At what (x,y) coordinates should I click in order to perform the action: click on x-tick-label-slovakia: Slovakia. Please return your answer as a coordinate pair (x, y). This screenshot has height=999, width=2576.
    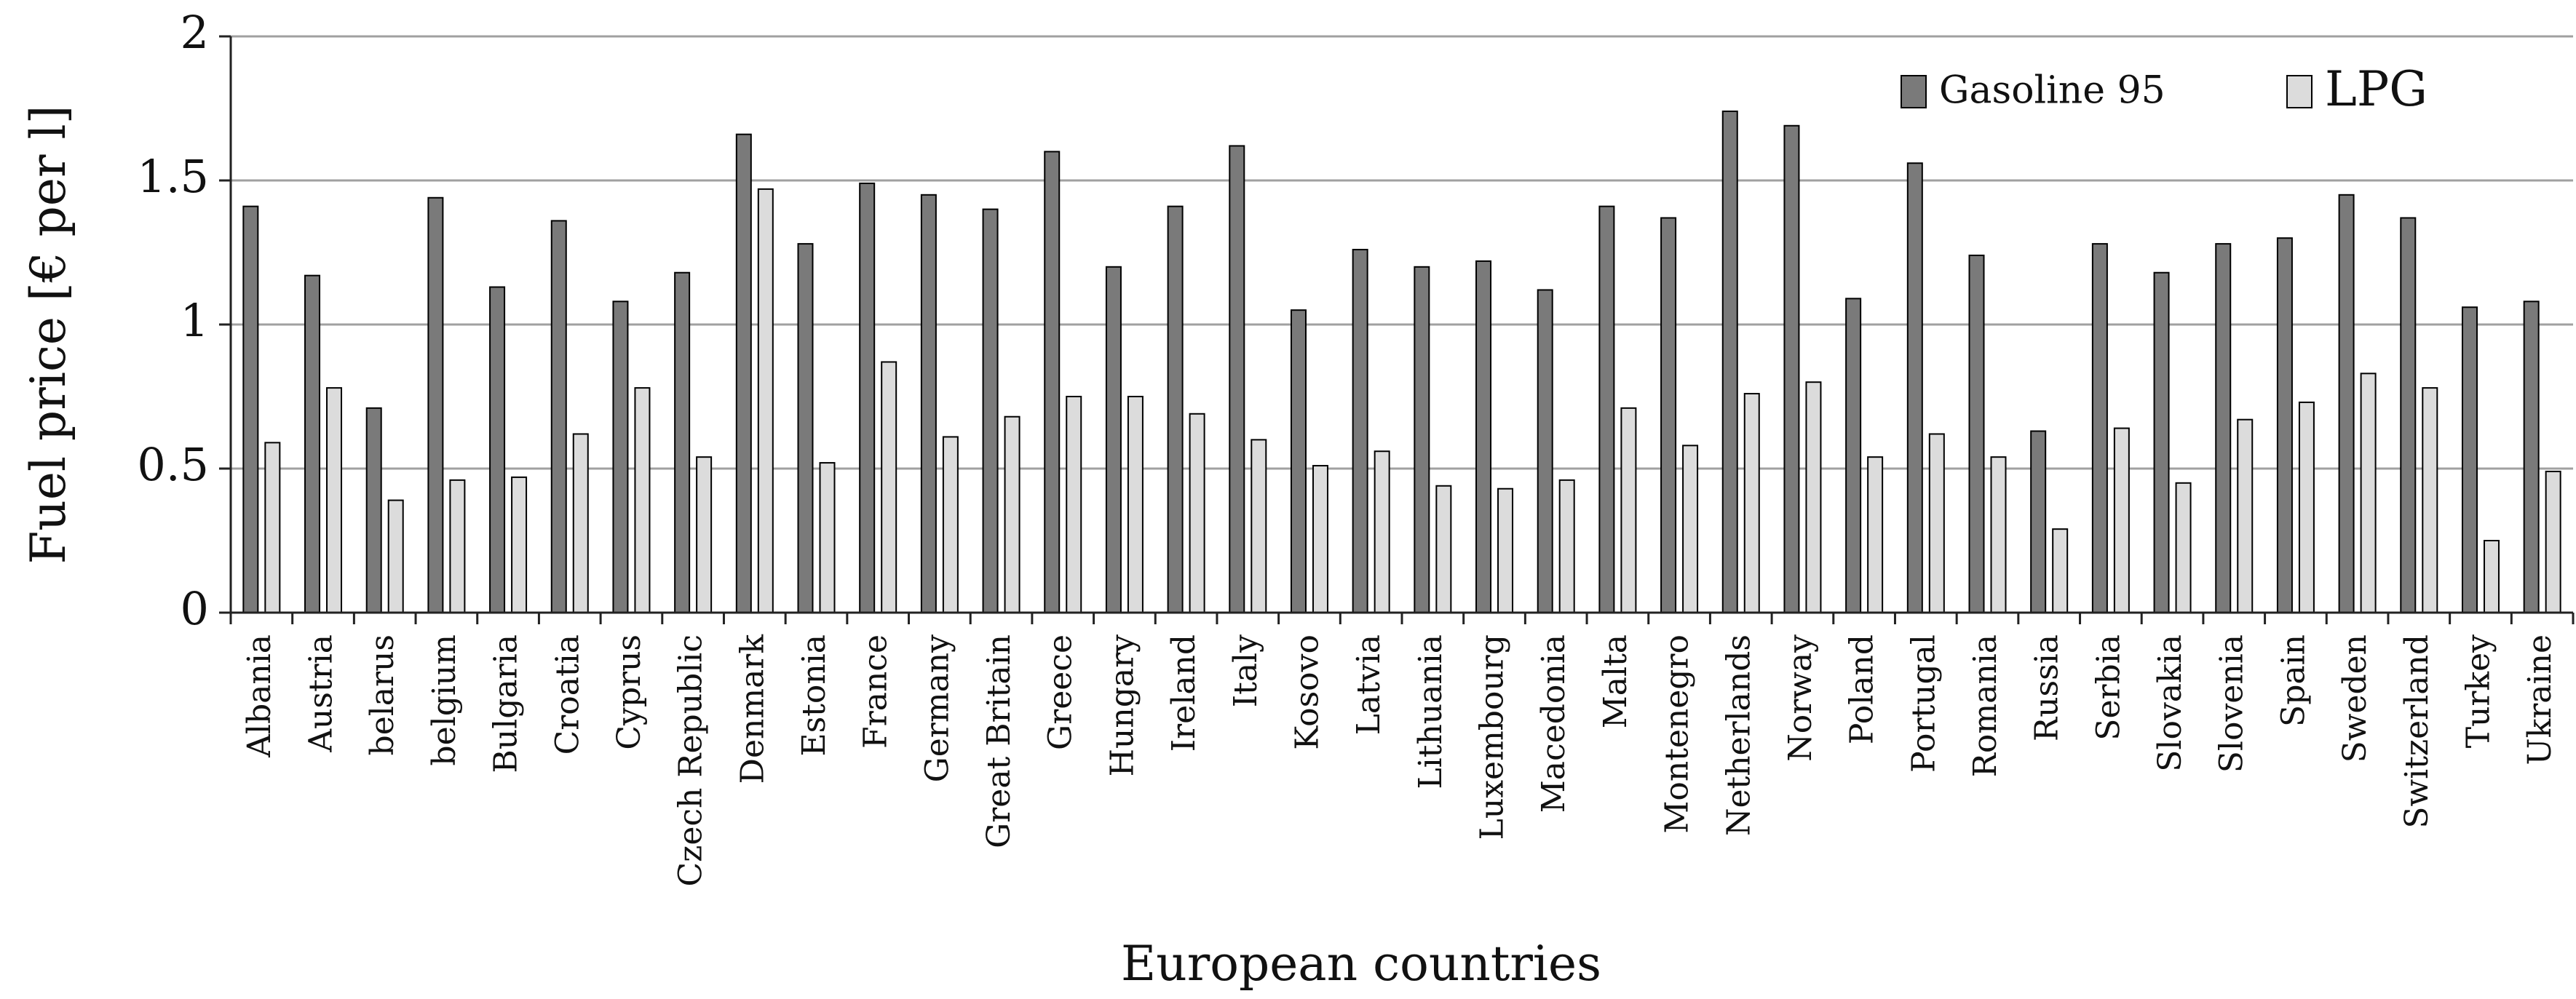
    Looking at the image, I should click on (2170, 703).